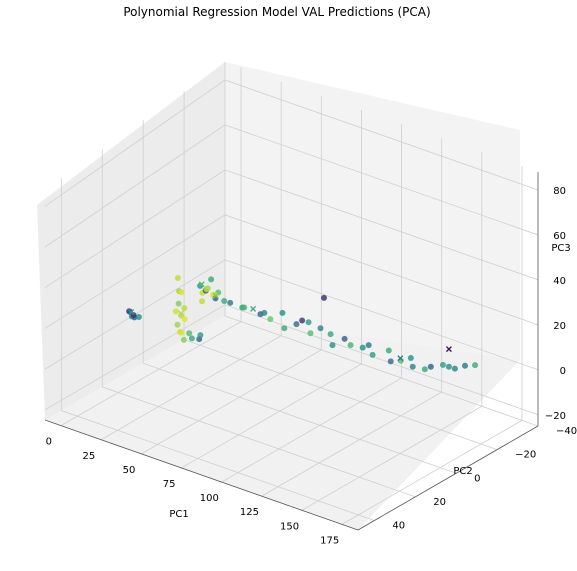  I want to click on x-tick-label-7: 175, so click(329, 540).